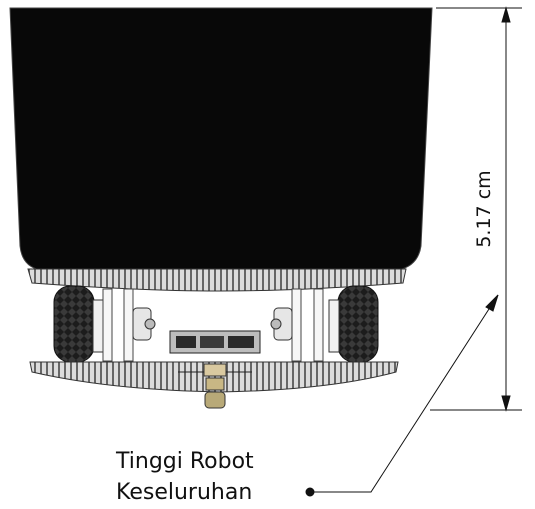 The width and height of the screenshot is (535, 509). What do you see at coordinates (78, 324) in the screenshot?
I see `left-wheel` at bounding box center [78, 324].